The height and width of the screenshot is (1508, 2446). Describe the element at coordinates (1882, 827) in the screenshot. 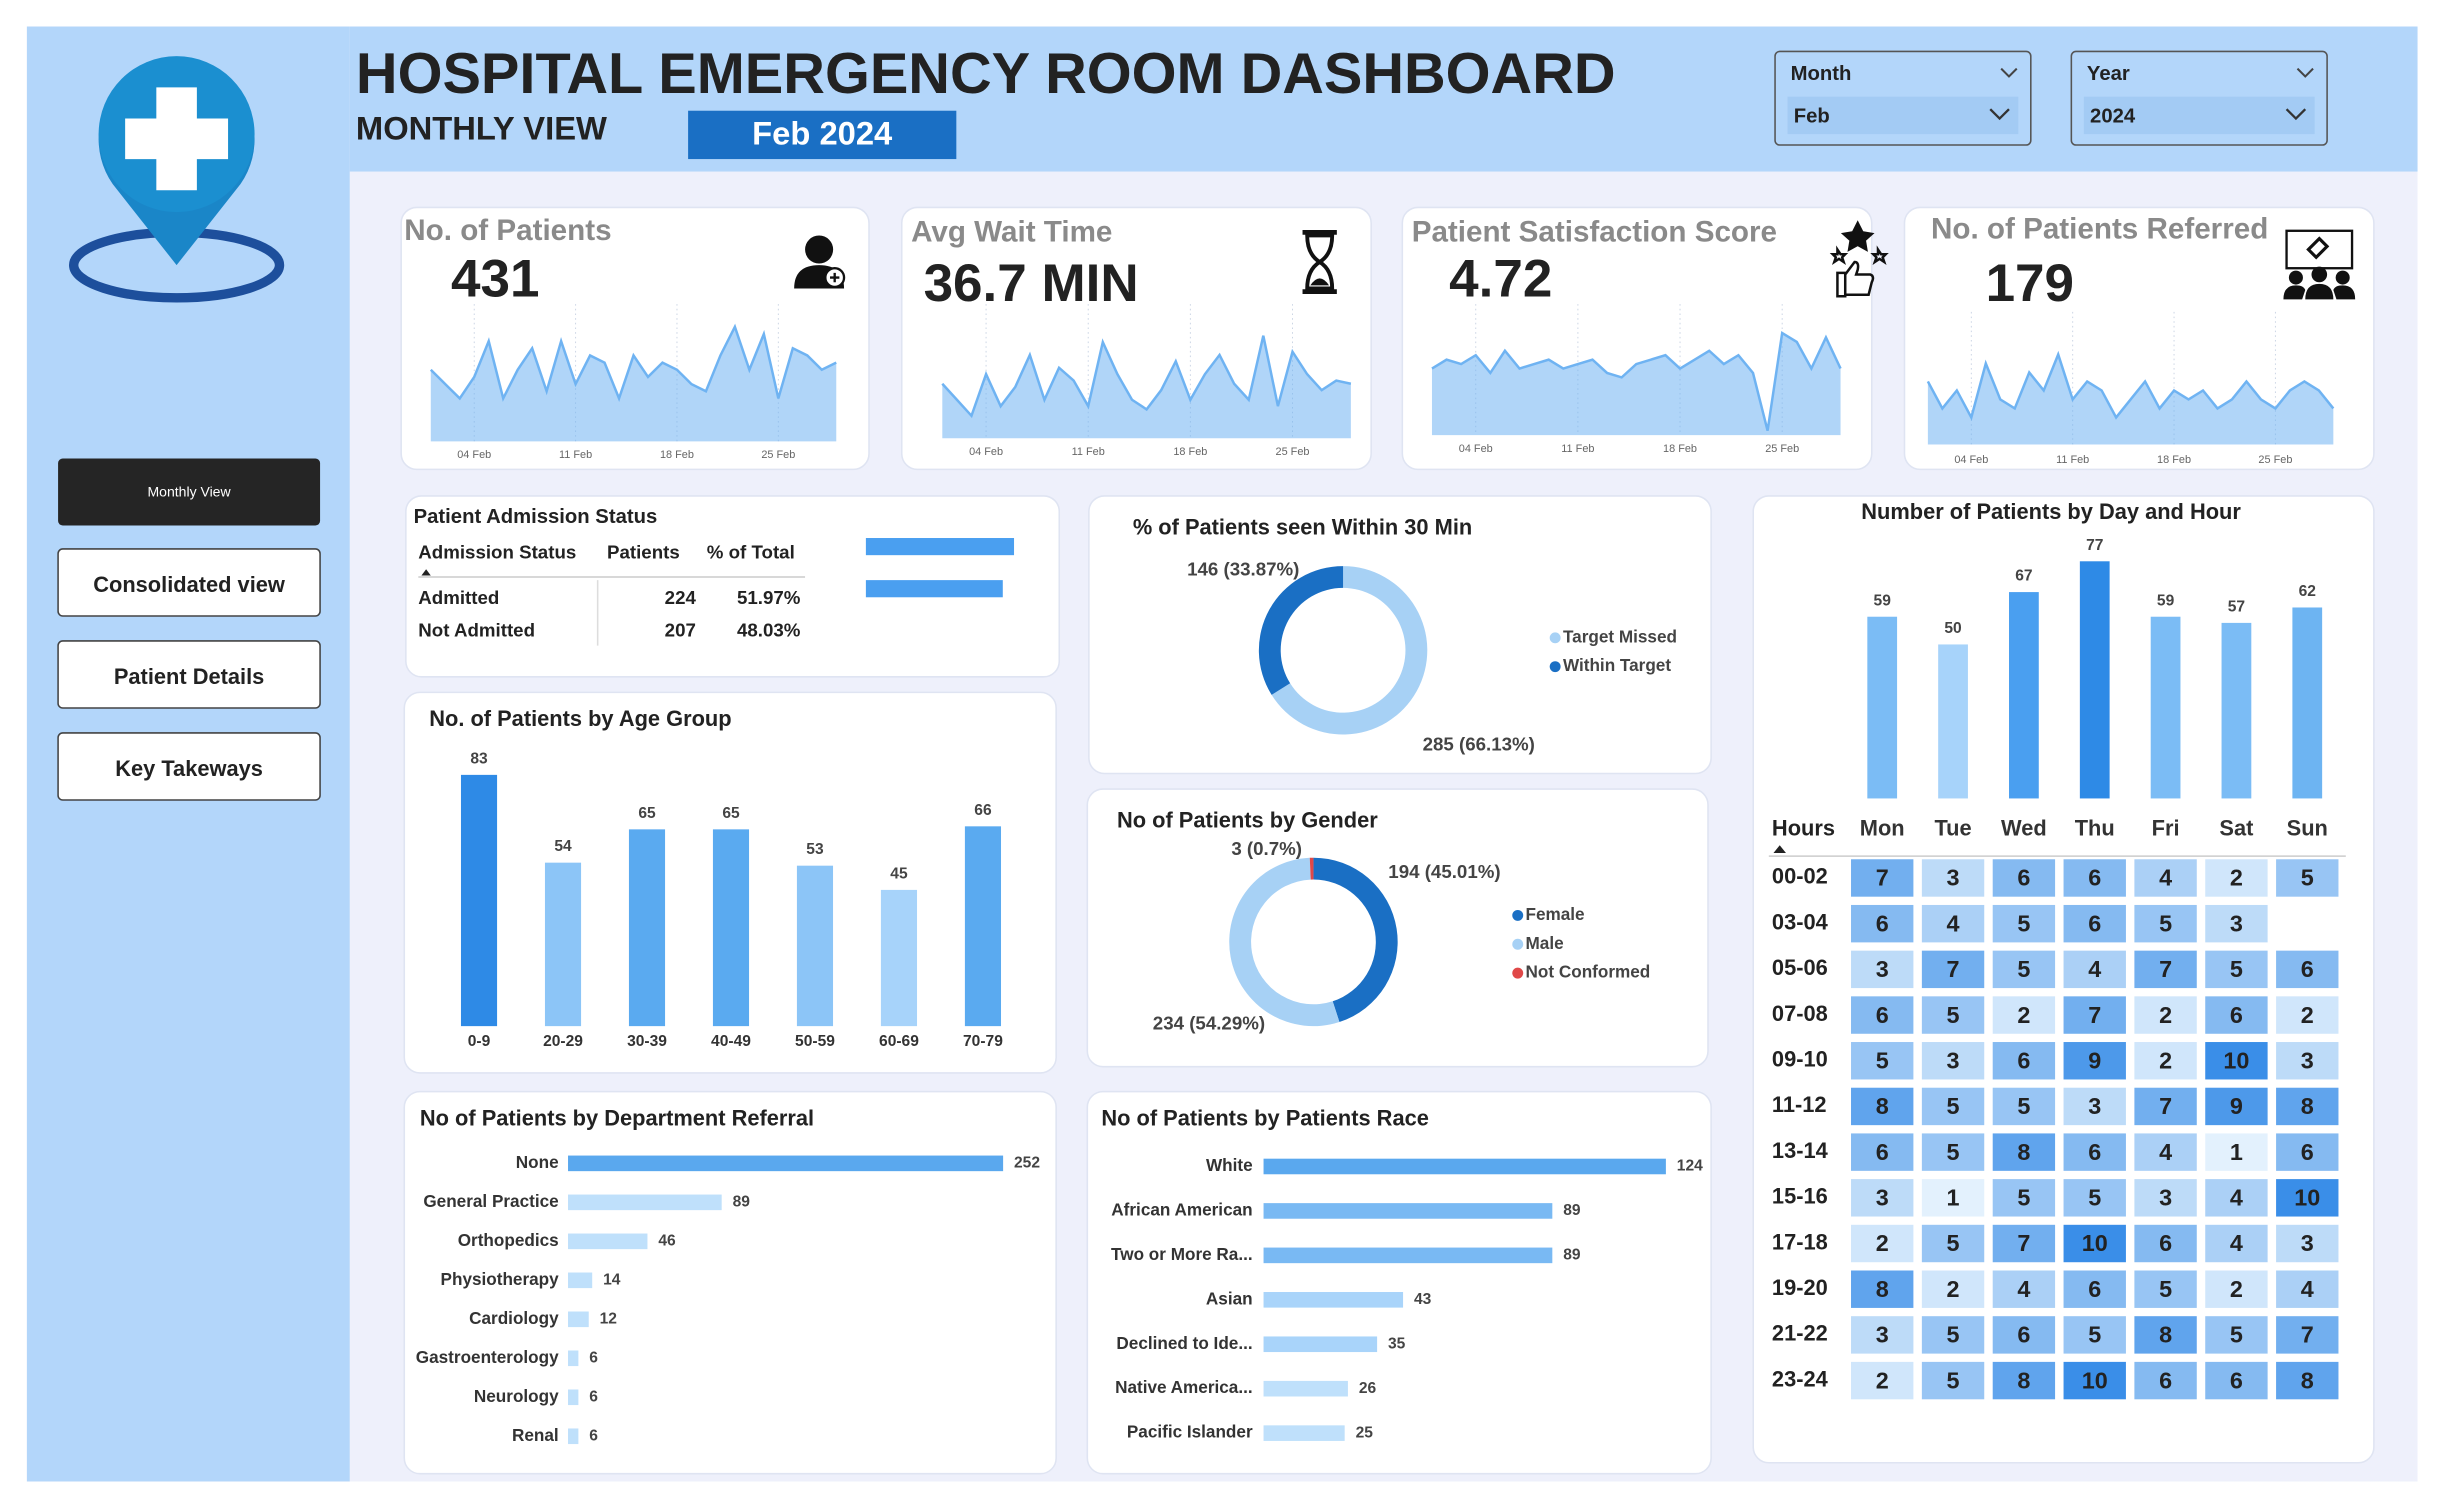

I see `x-tick-label: Mon` at that location.